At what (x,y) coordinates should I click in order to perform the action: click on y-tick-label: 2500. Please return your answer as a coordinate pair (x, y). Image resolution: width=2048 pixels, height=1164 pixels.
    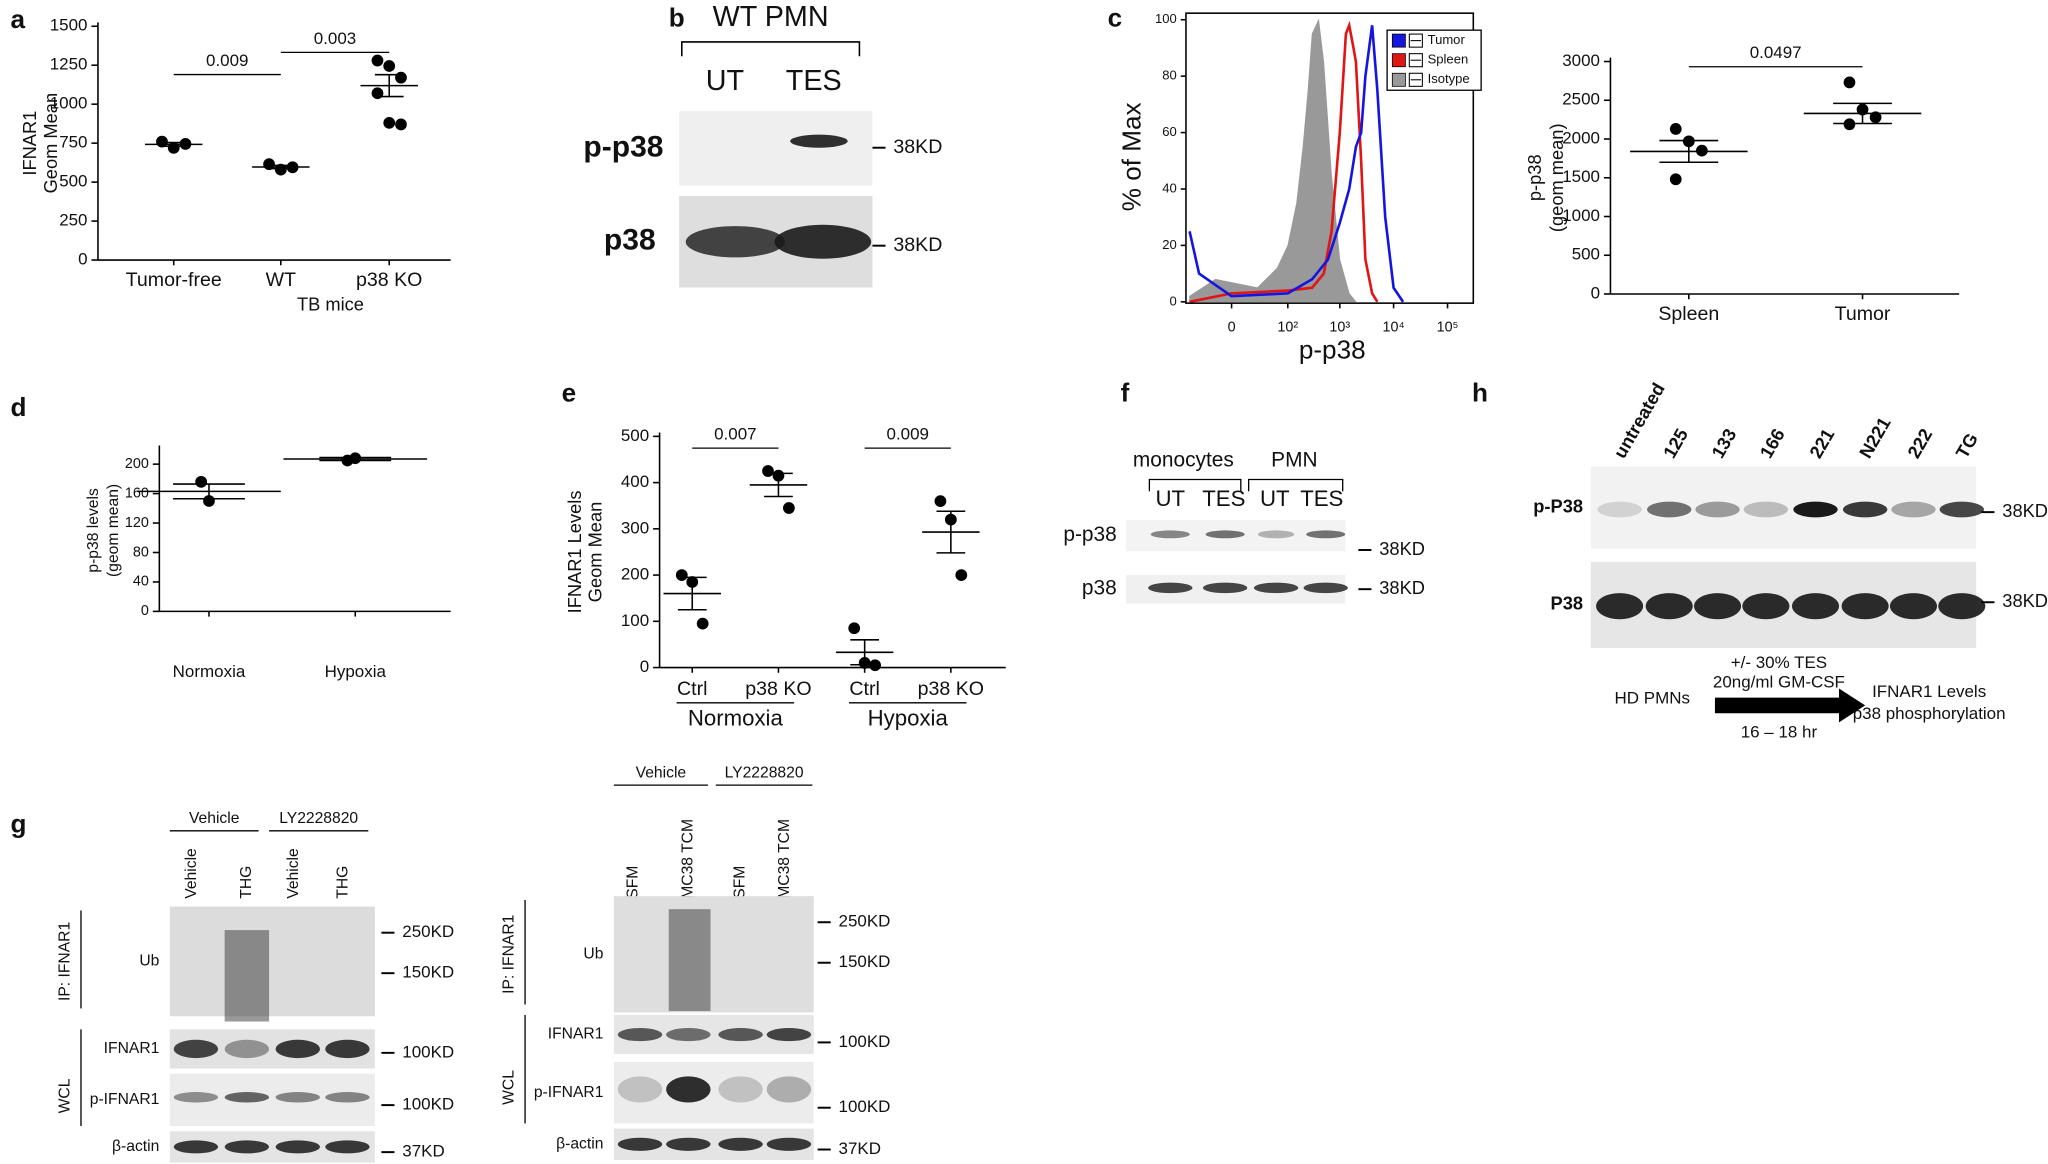
    Looking at the image, I should click on (1581, 99).